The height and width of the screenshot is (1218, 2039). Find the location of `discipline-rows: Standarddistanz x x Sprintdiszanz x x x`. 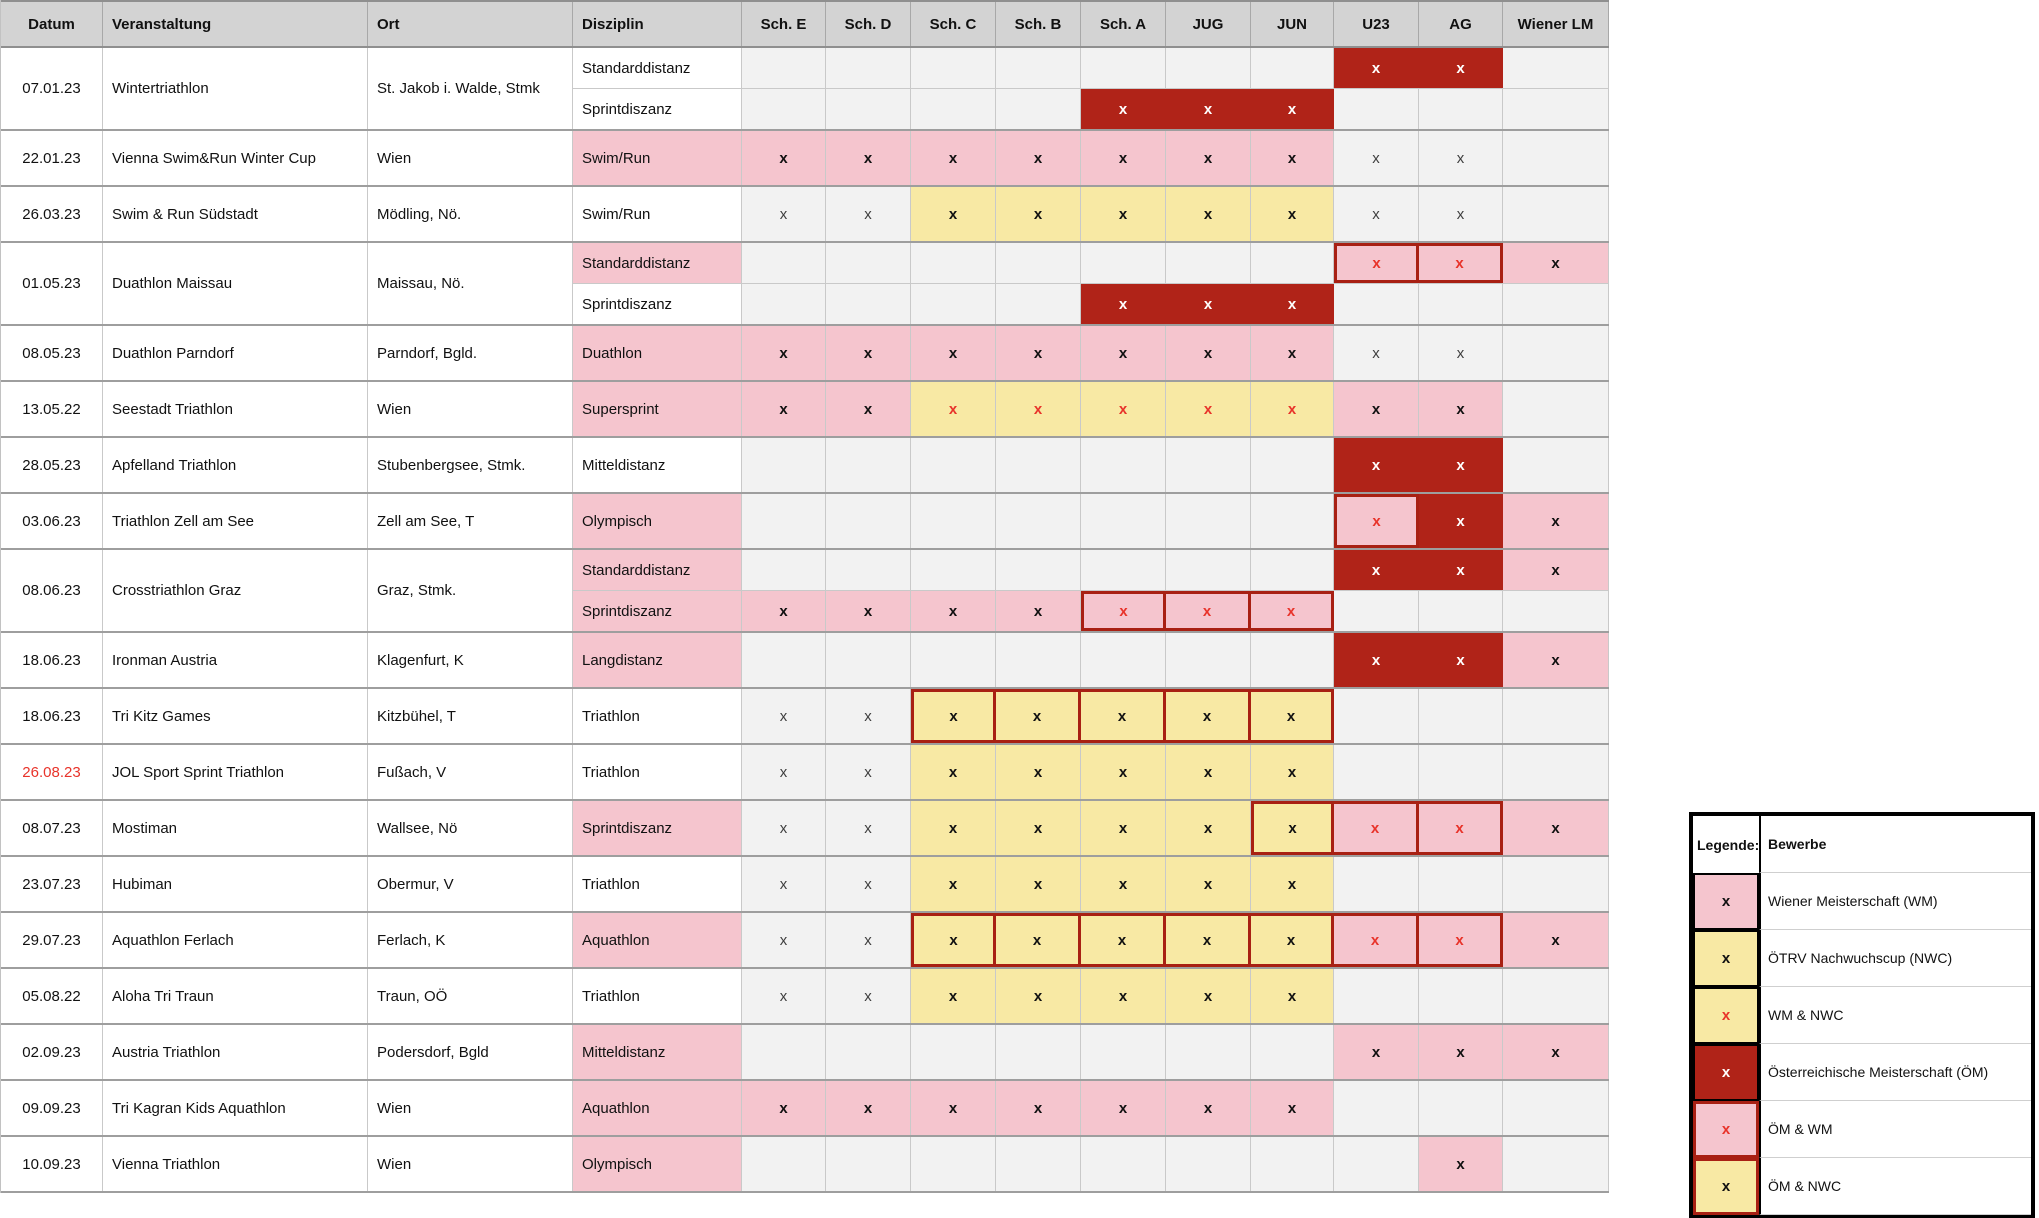

discipline-rows: Standarddistanz x x Sprintdiszanz x x x is located at coordinates (1091, 88).